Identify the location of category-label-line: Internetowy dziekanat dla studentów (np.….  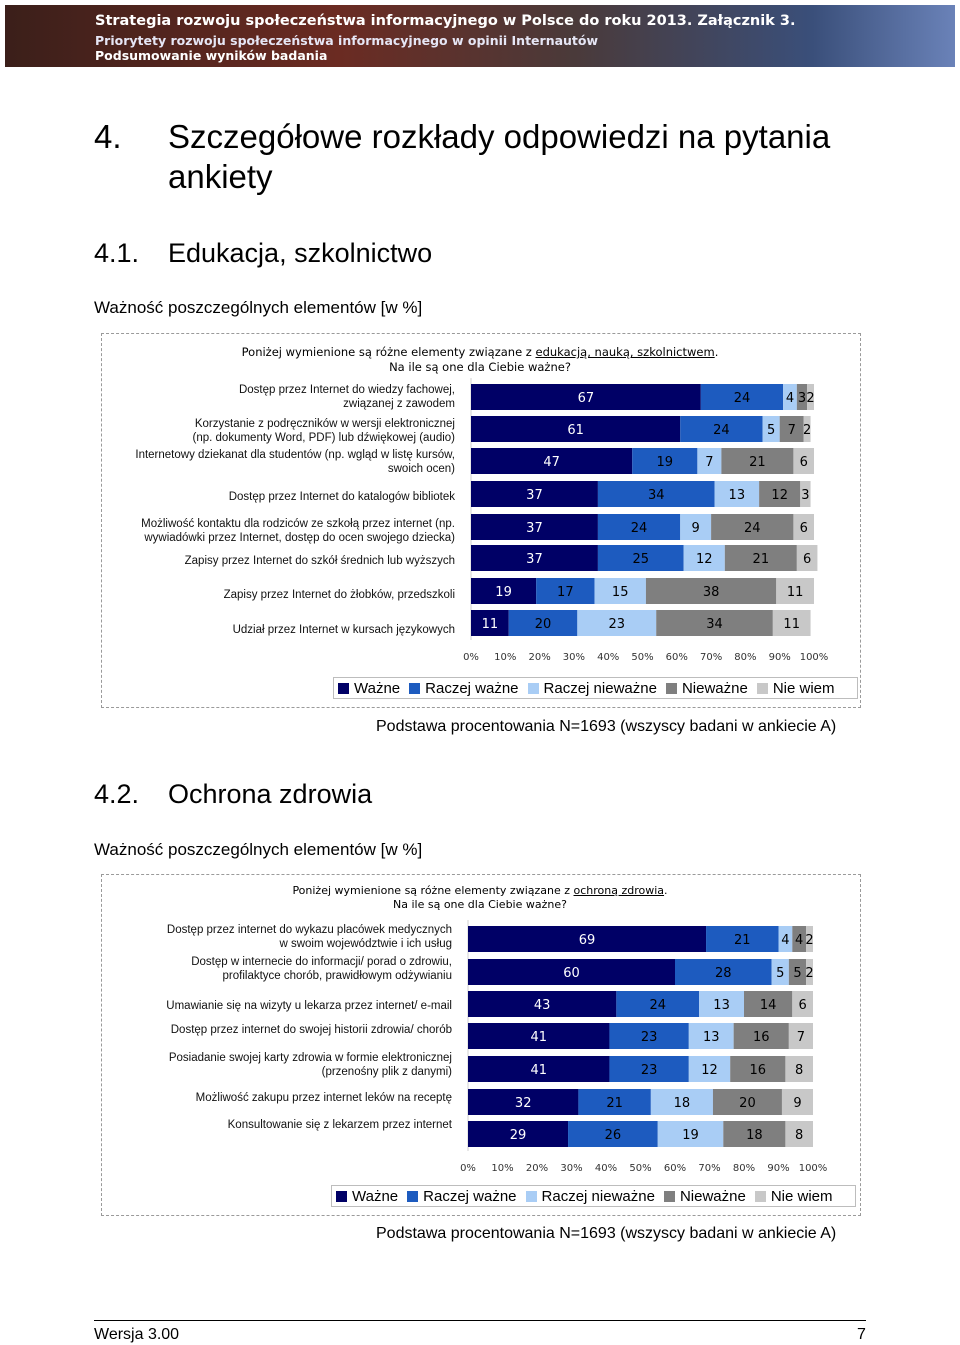
(295, 455).